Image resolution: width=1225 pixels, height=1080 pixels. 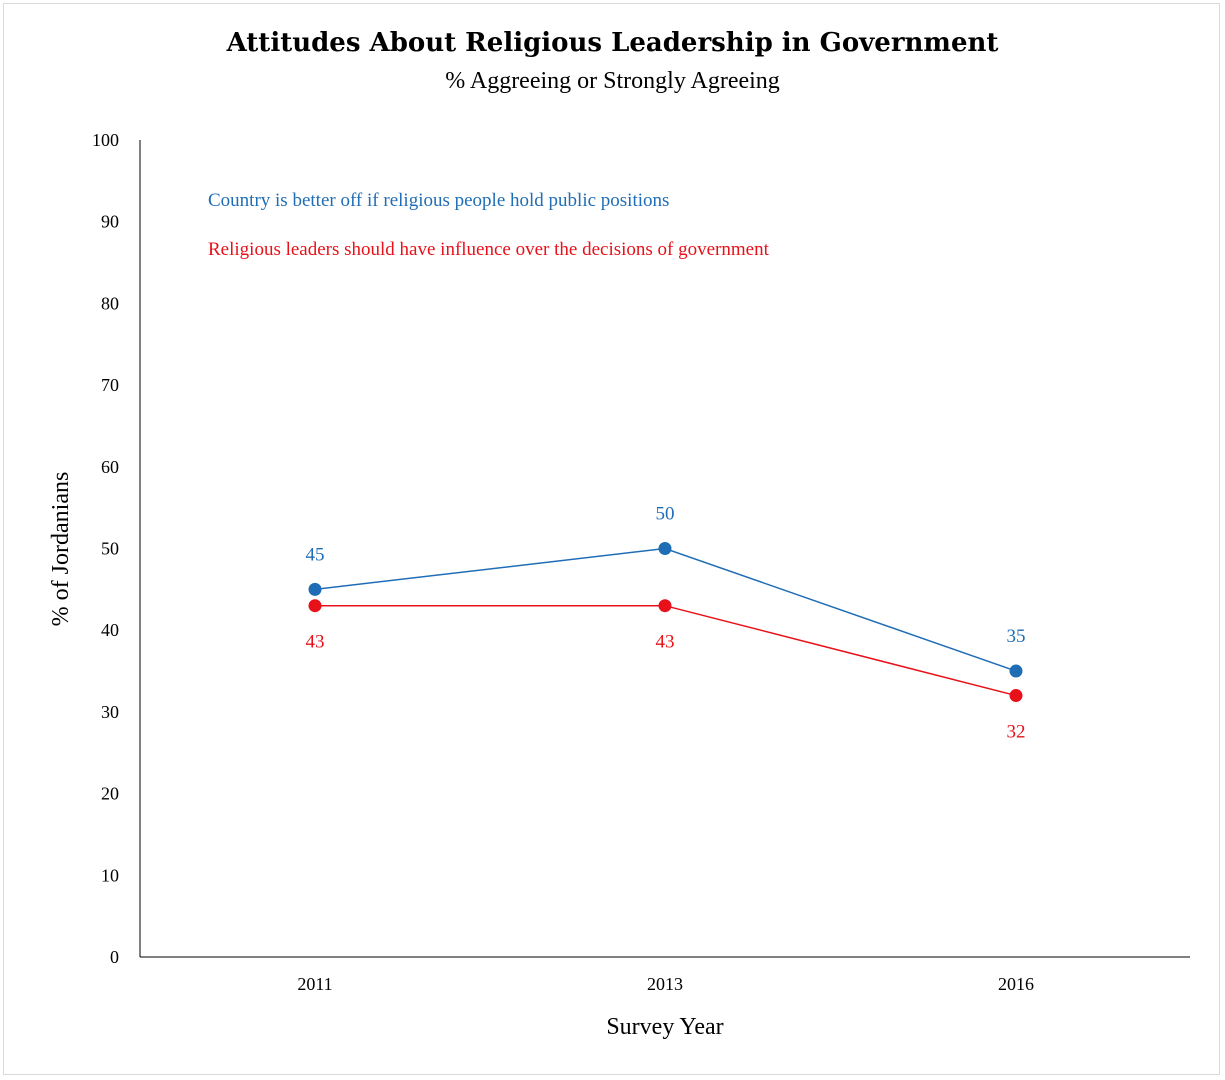 What do you see at coordinates (110, 303) in the screenshot?
I see `y-tick-label: 80` at bounding box center [110, 303].